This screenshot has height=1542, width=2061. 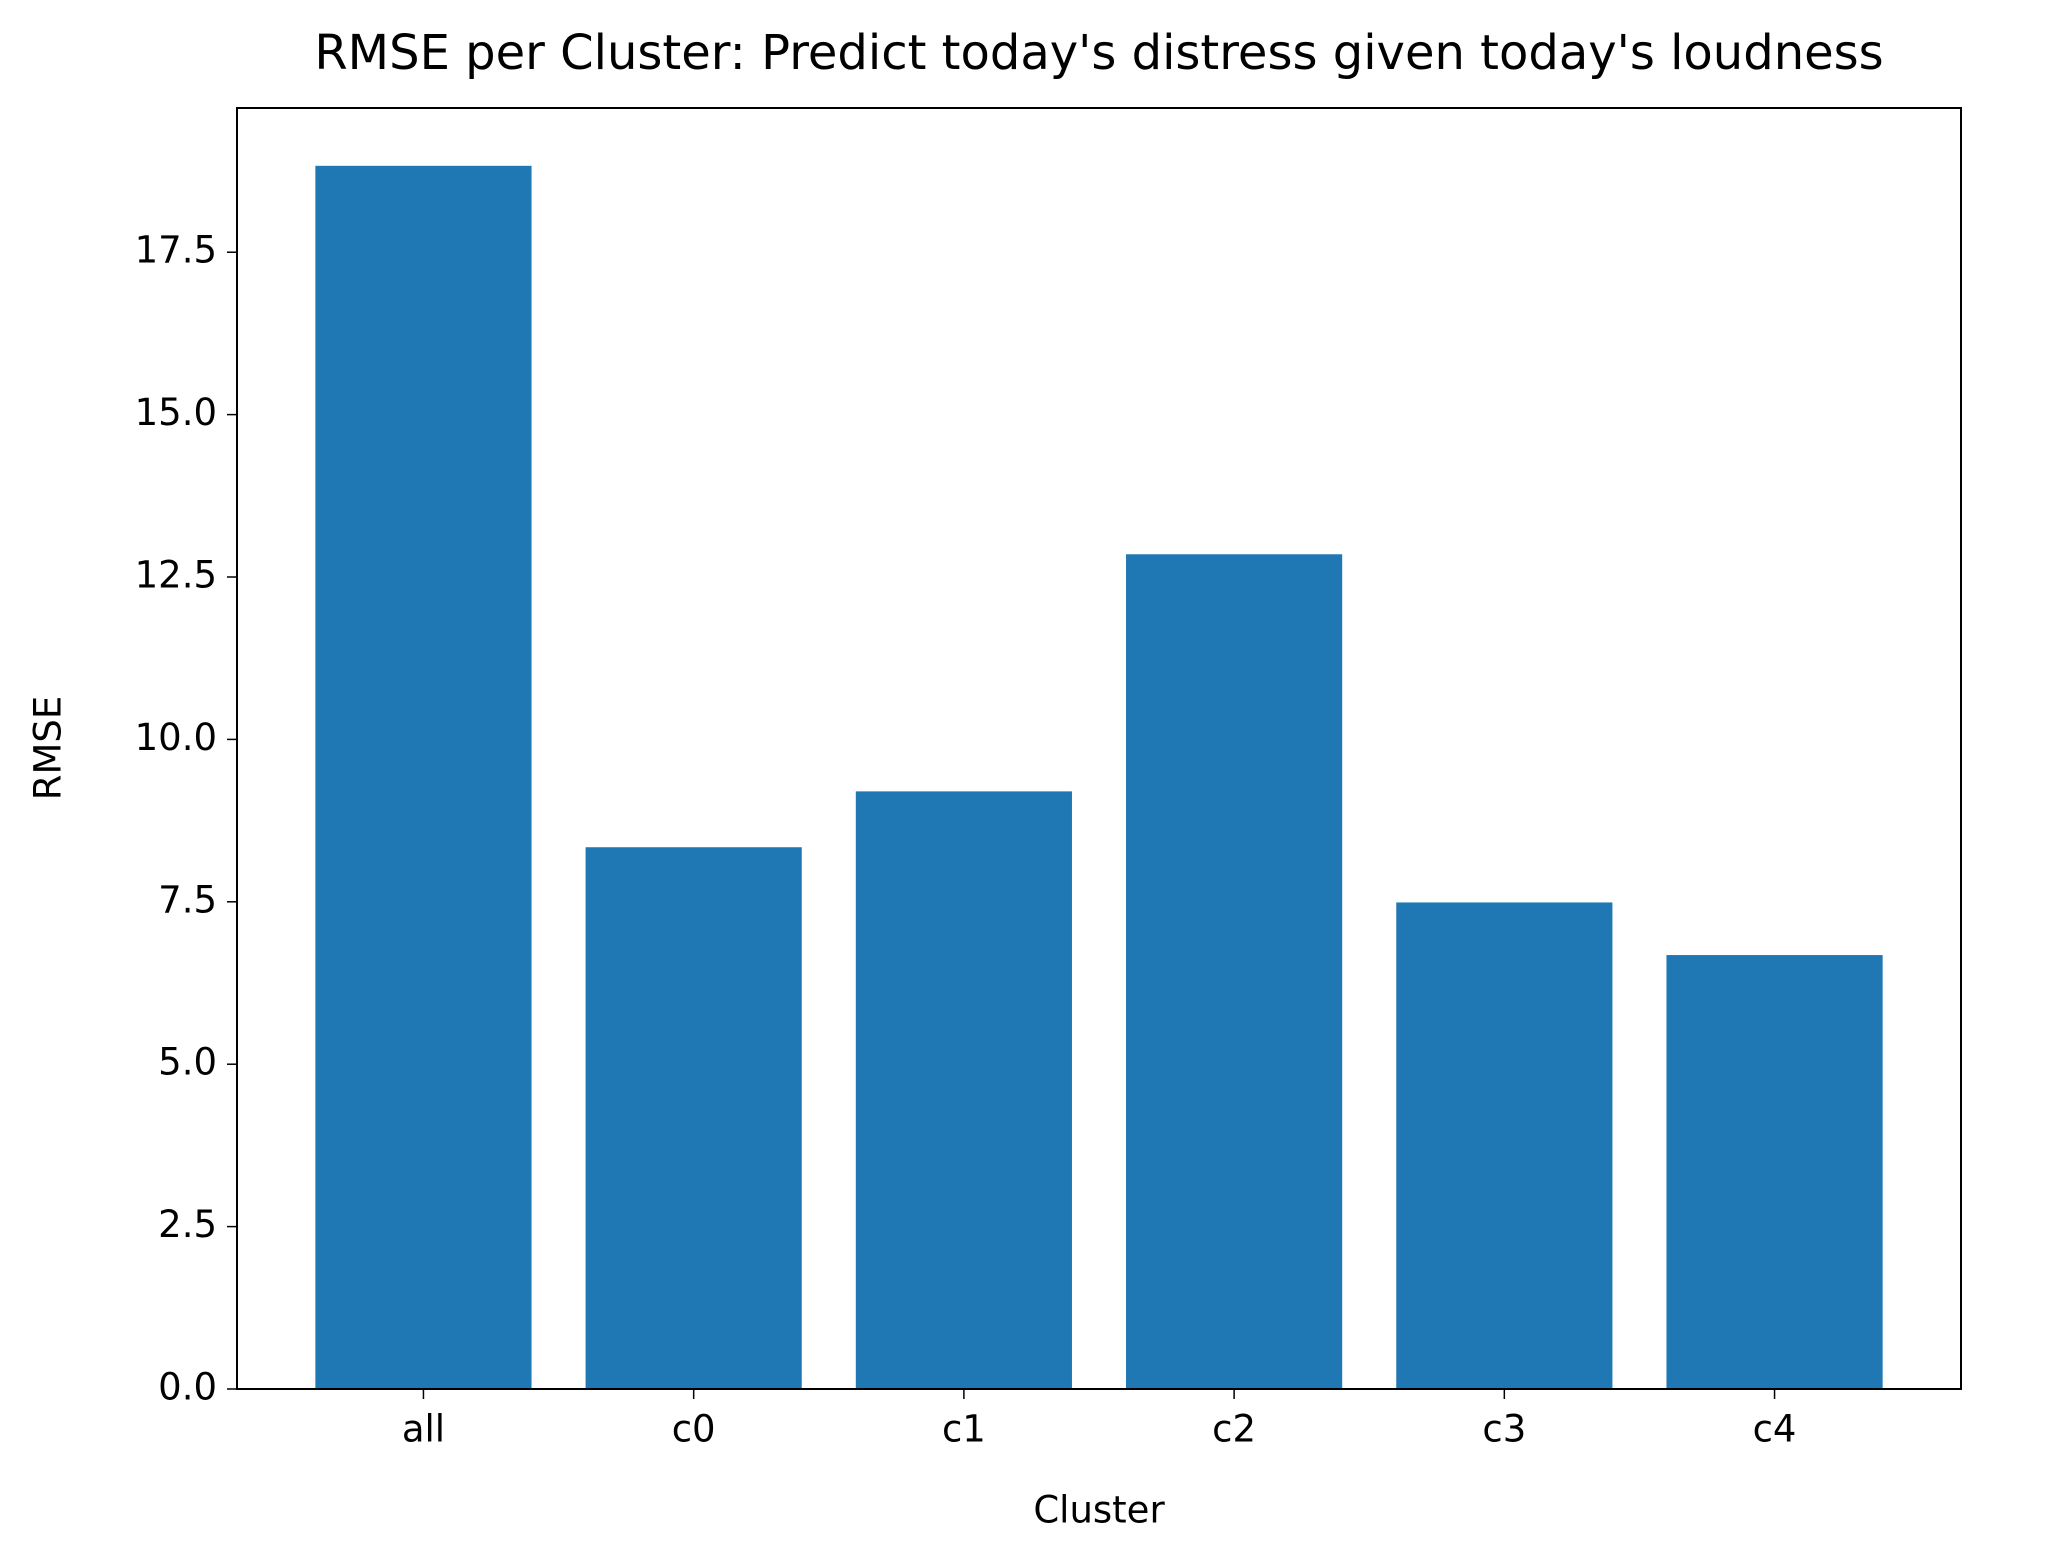 What do you see at coordinates (187, 1062) in the screenshot?
I see `y-tick-label: 5.0` at bounding box center [187, 1062].